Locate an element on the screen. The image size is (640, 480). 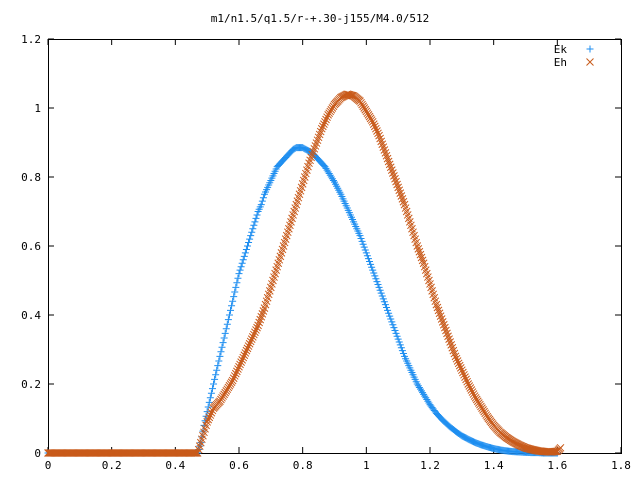
x-tick-label: 0 is located at coordinates (48, 465).